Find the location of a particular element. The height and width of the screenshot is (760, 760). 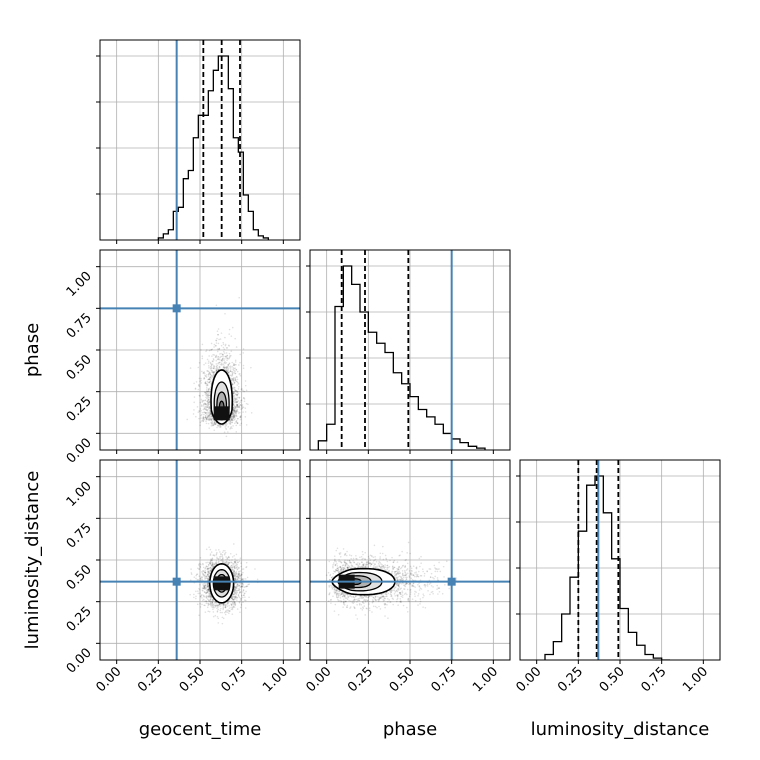

y-tick-label: 1.00 is located at coordinates (79, 284).